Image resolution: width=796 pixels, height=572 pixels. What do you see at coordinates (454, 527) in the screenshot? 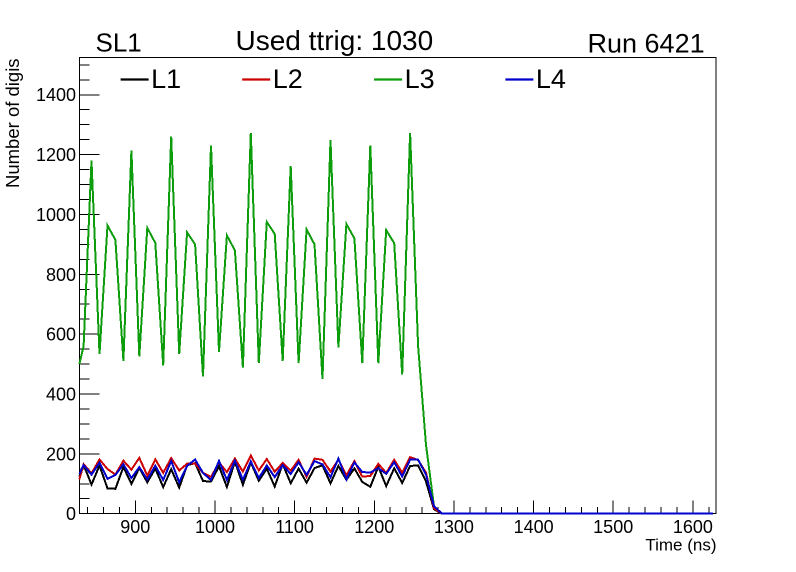
I see `svg-text: 1300` at bounding box center [454, 527].